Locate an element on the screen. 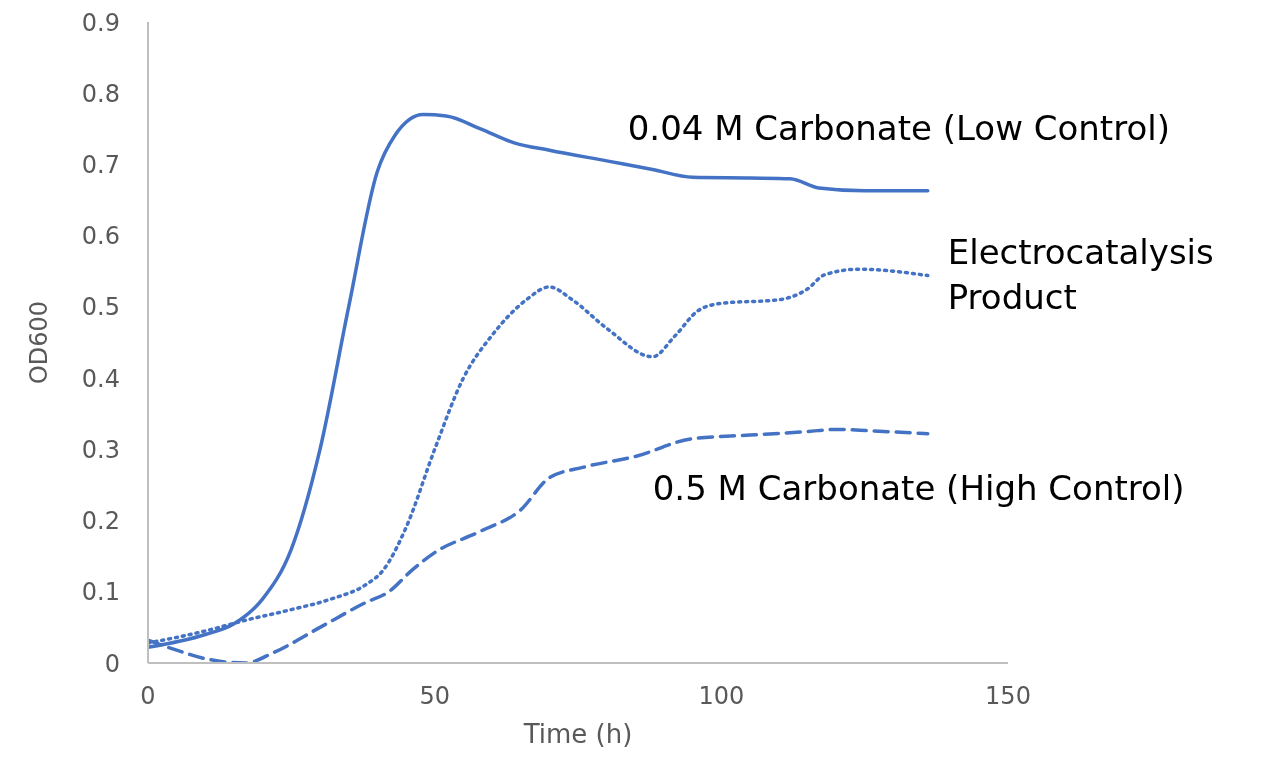 The image size is (1267, 783). series-label: 0.04 M Carbonate (Low Control) is located at coordinates (898, 128).